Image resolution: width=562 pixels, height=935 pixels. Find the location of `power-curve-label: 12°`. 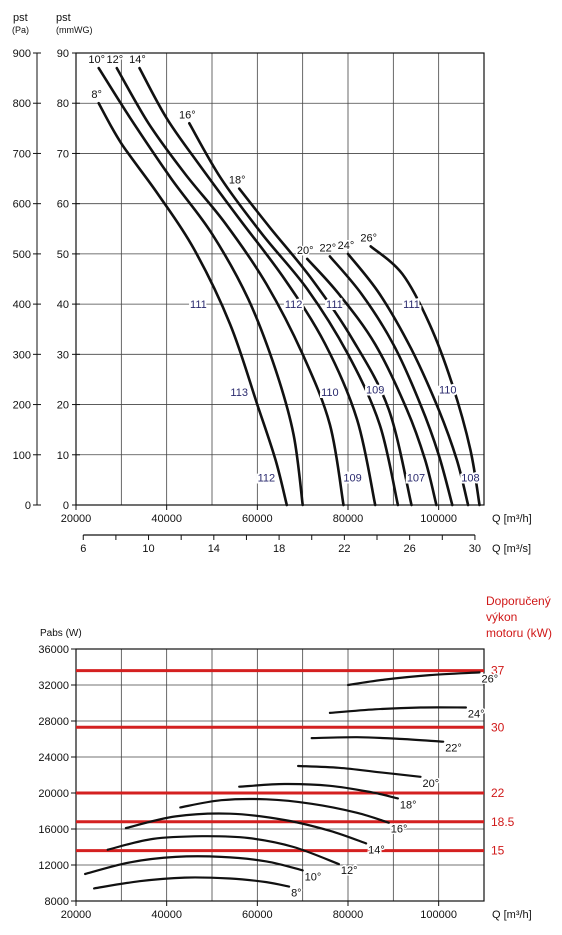

power-curve-label: 12° is located at coordinates (349, 871).